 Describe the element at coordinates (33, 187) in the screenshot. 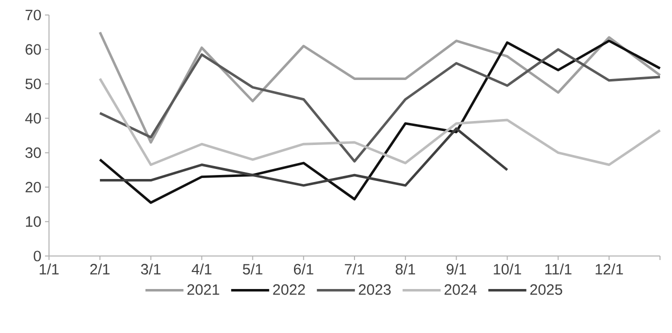

I see `y-tick-label: 20` at that location.